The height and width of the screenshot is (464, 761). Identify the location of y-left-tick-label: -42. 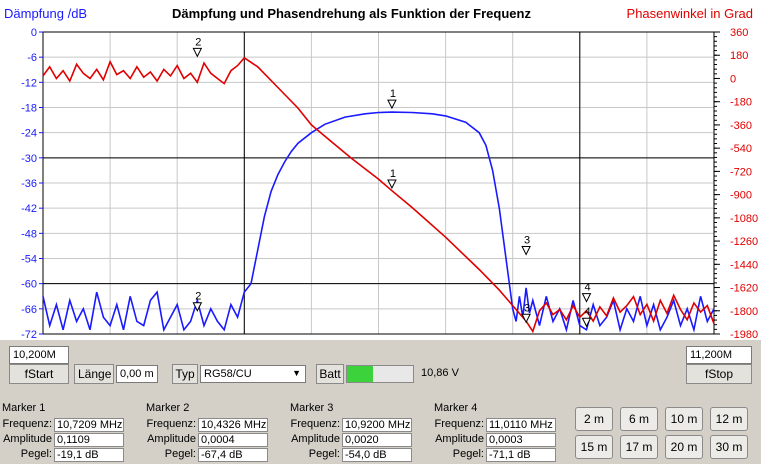
(29, 209).